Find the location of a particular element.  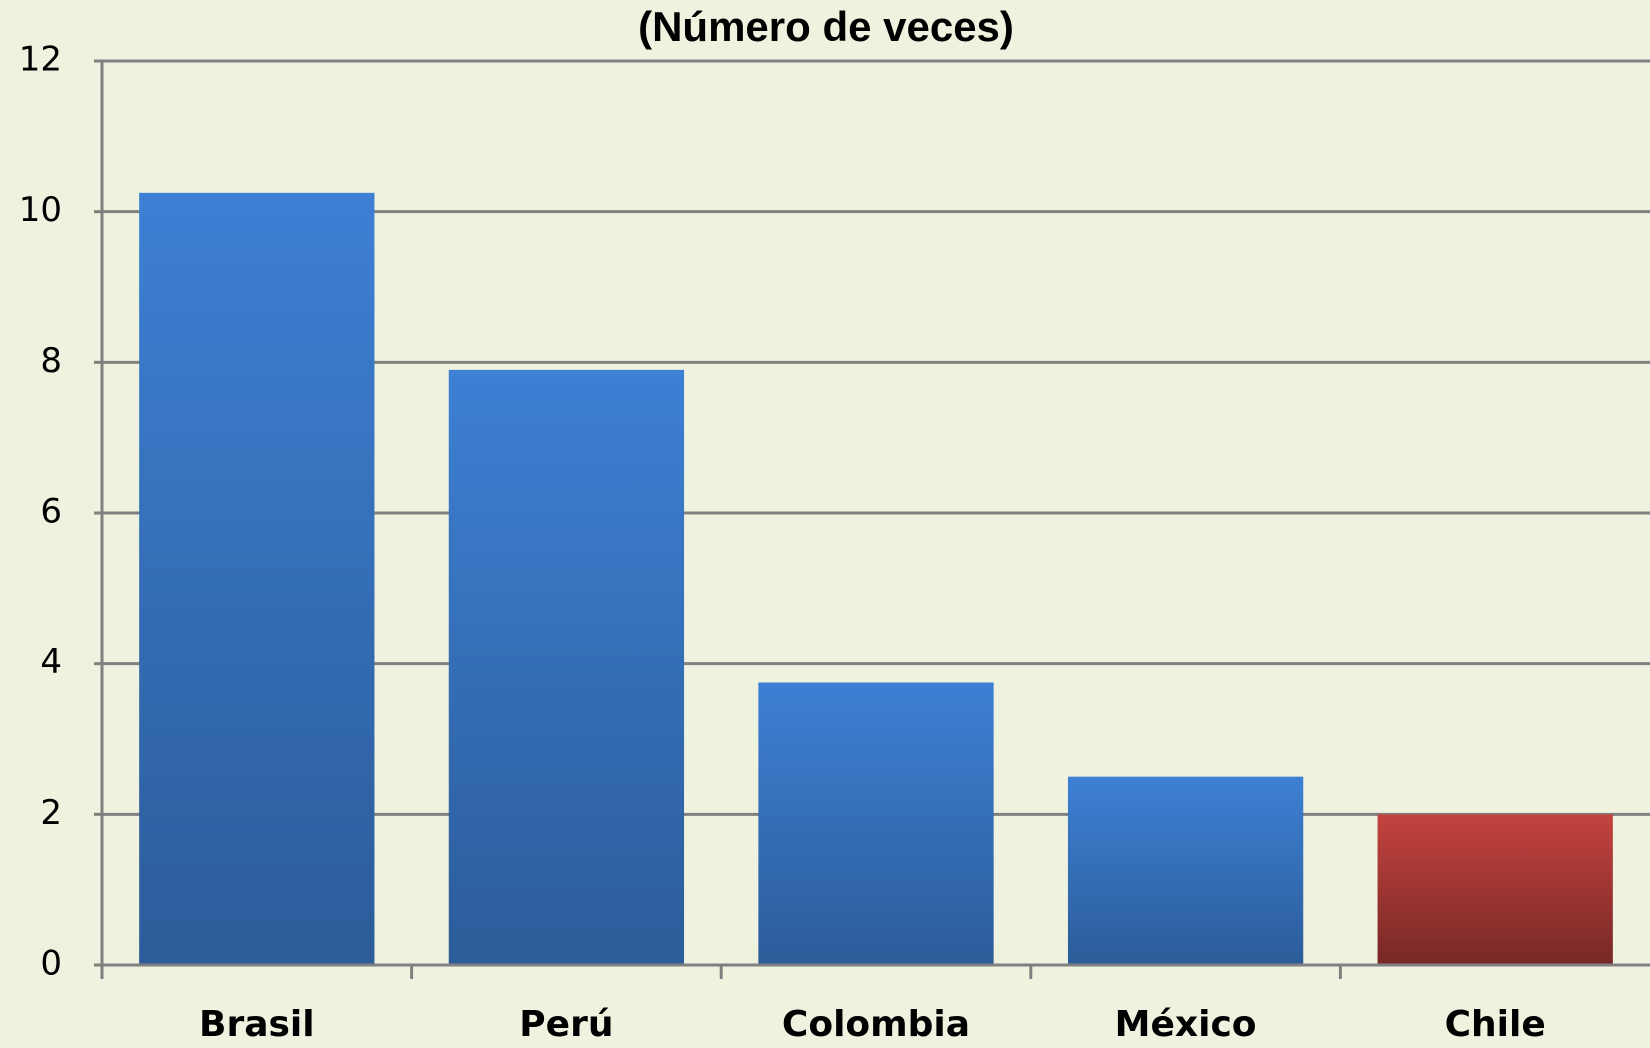

x-tick-label: Brasil is located at coordinates (257, 1024).